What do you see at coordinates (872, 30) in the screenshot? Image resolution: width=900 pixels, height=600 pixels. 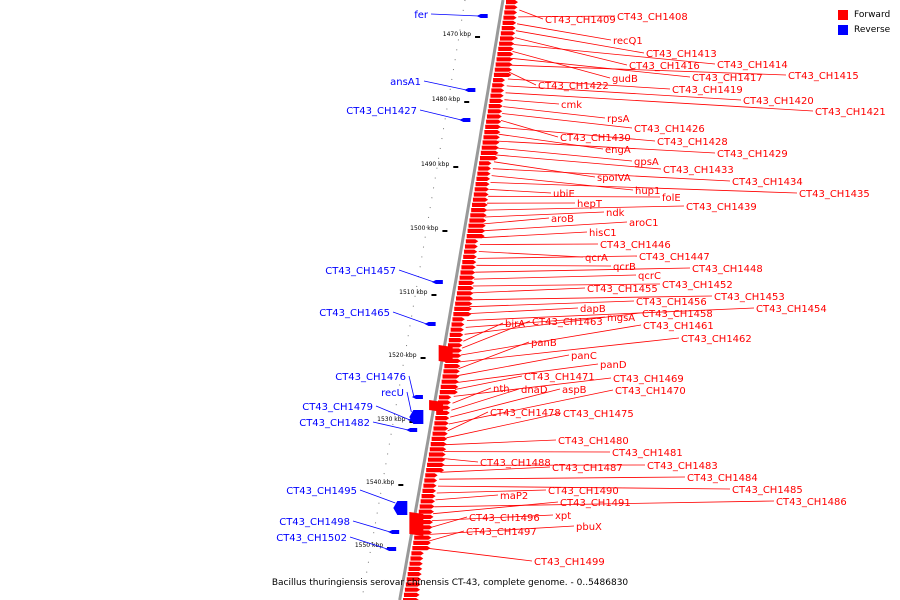 I see `legend-reverse-label: Reverse` at bounding box center [872, 30].